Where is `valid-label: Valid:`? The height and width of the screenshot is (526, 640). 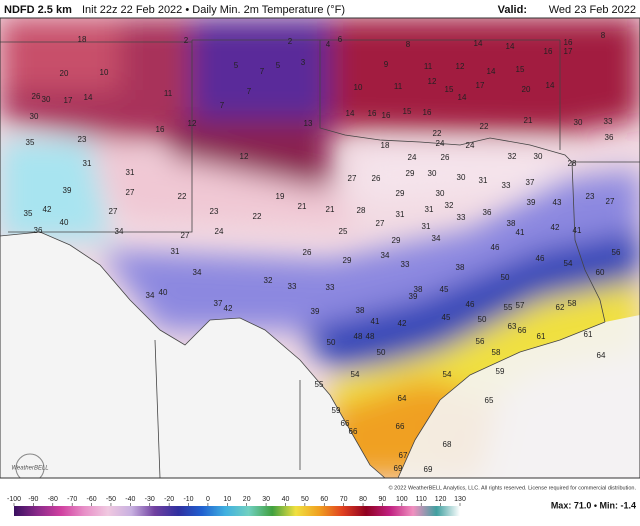 valid-label: Valid: is located at coordinates (512, 10).